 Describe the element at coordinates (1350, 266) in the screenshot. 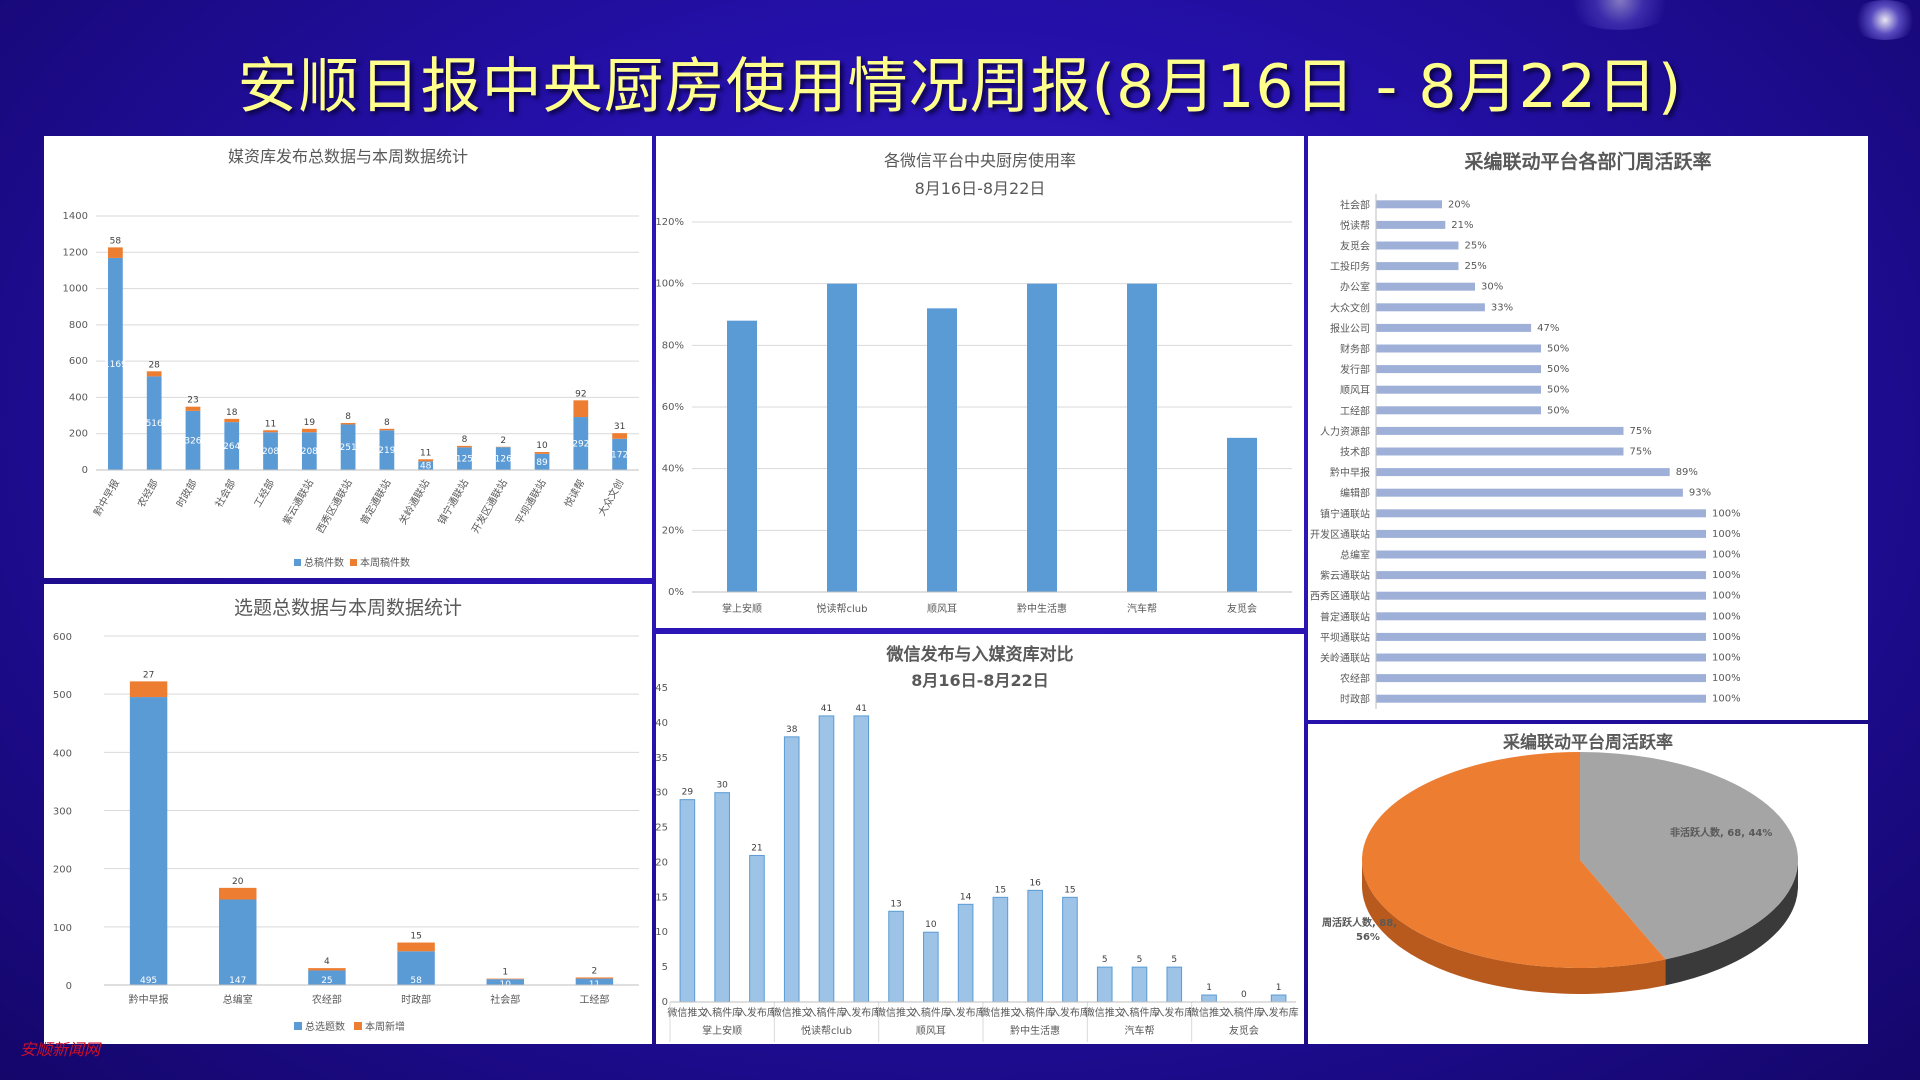

I see `y-tick-label: 工投印务` at that location.